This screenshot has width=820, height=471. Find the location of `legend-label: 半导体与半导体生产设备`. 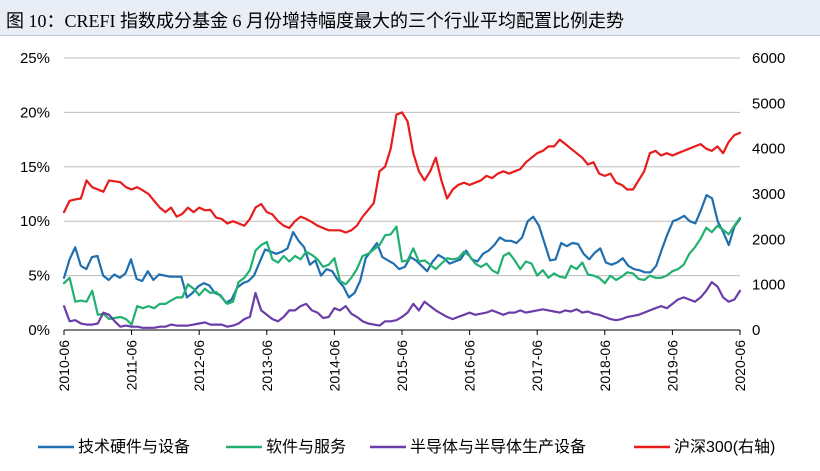

legend-label: 半导体与半导体生产设备 is located at coordinates (498, 447).